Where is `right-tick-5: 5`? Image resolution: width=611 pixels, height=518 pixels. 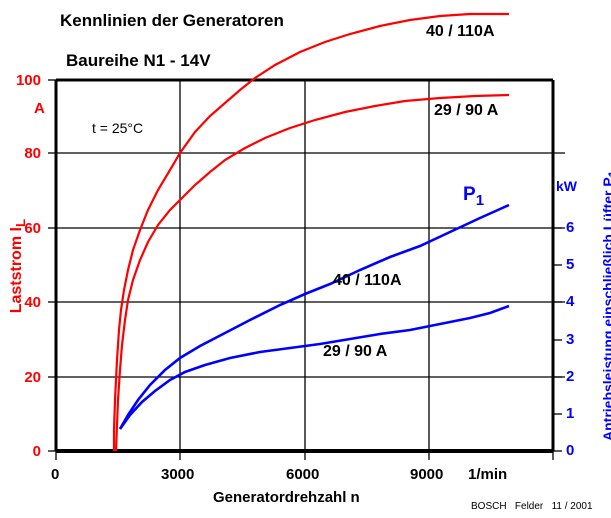
right-tick-5: 5 is located at coordinates (570, 264).